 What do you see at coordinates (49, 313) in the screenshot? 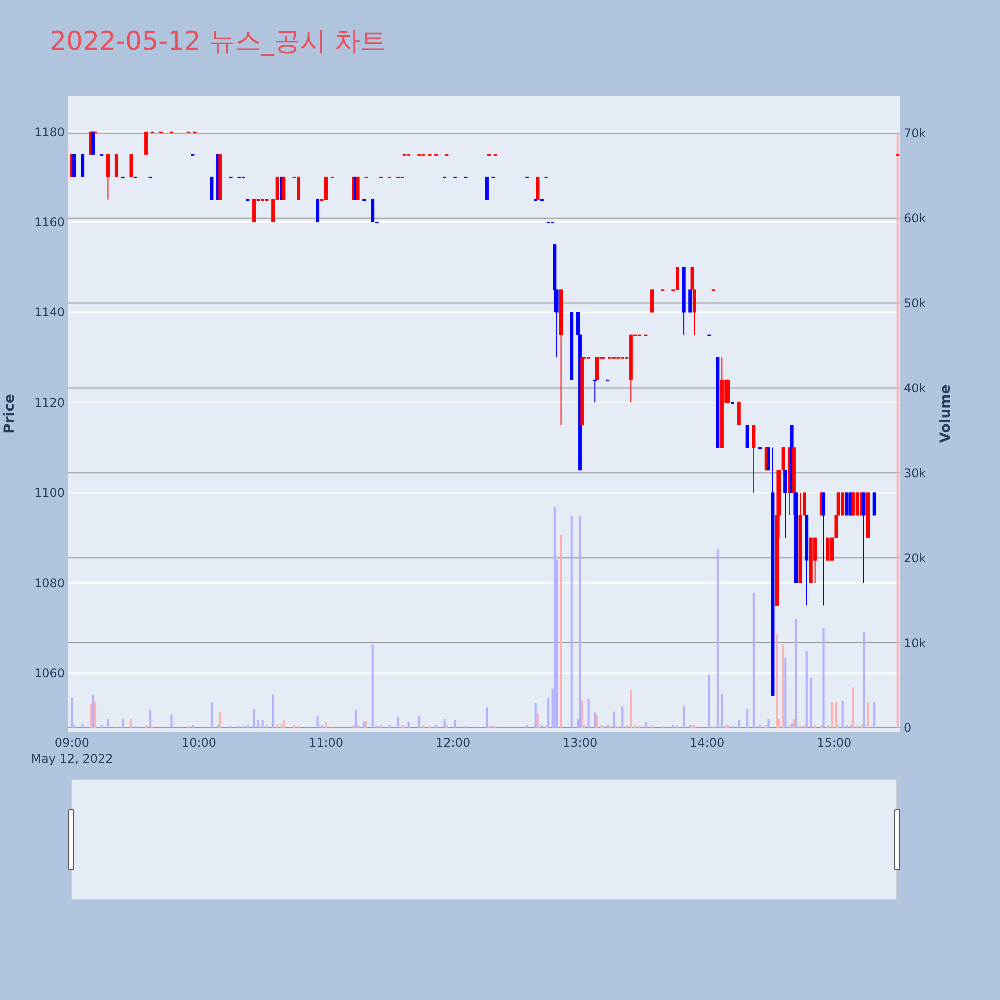
I see `y-tick-label: 1140` at bounding box center [49, 313].